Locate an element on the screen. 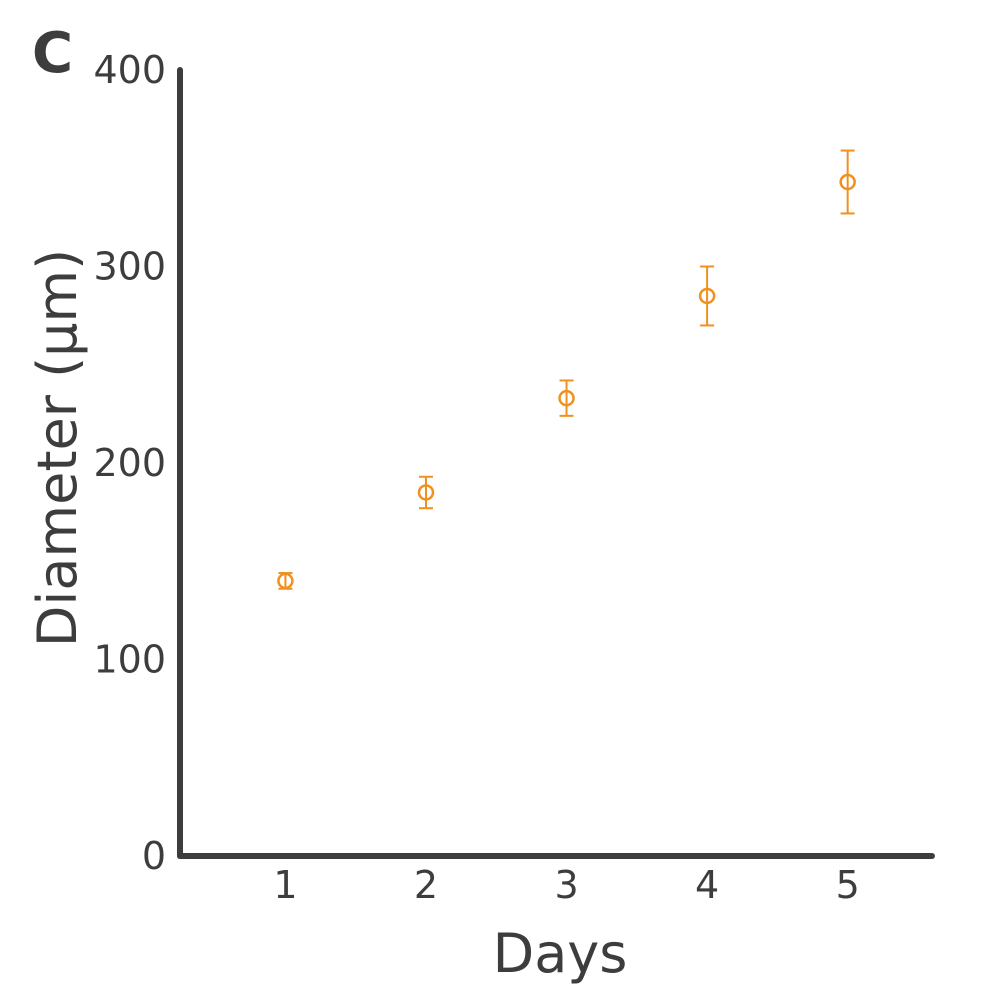 Image resolution: width=1000 pixels, height=1000 pixels. x-tick-label: 2 is located at coordinates (426, 885).